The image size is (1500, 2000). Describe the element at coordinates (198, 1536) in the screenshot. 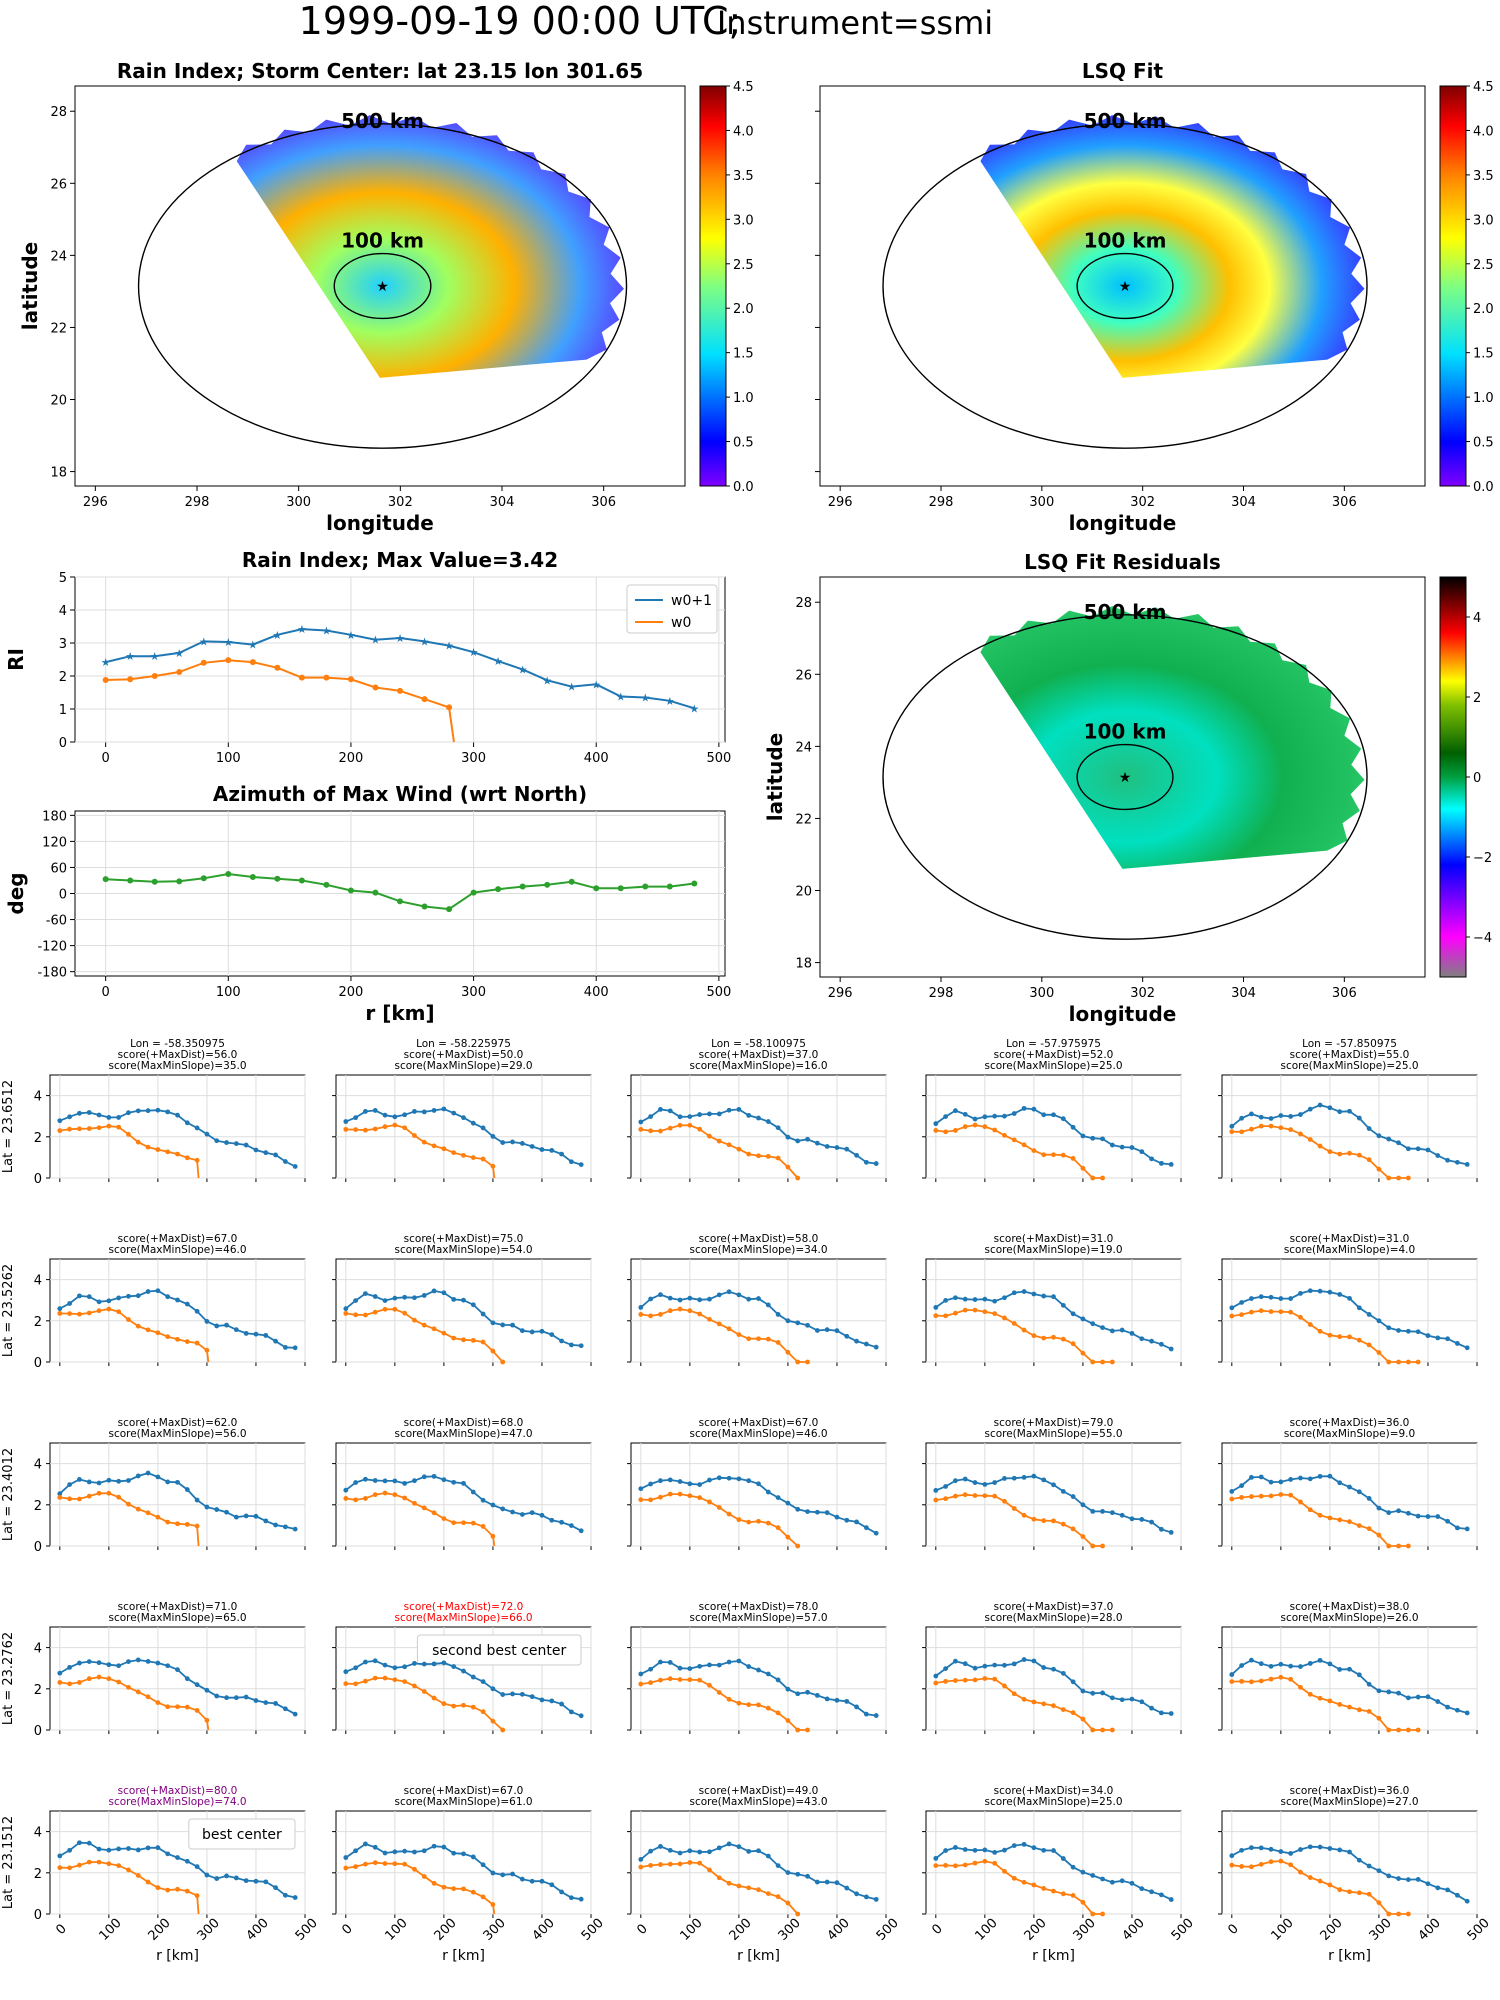

I see `series-drop` at that location.